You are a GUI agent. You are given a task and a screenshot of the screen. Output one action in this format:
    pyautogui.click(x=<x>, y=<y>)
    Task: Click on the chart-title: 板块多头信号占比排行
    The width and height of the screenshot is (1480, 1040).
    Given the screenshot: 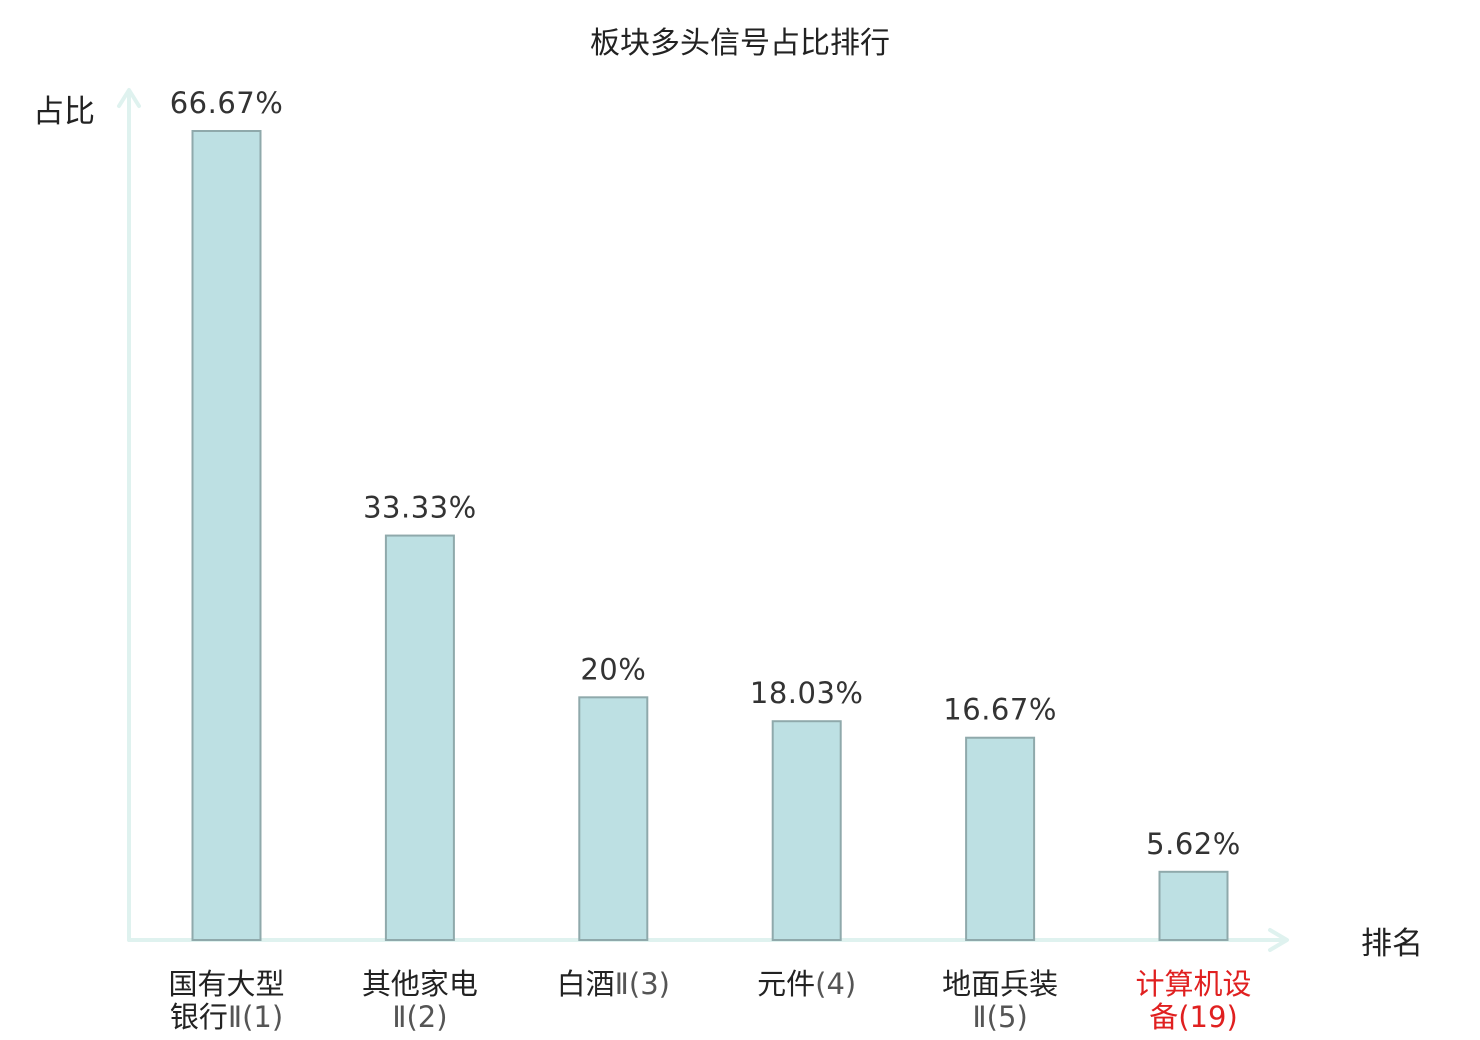 What is the action you would take?
    pyautogui.click(x=740, y=43)
    